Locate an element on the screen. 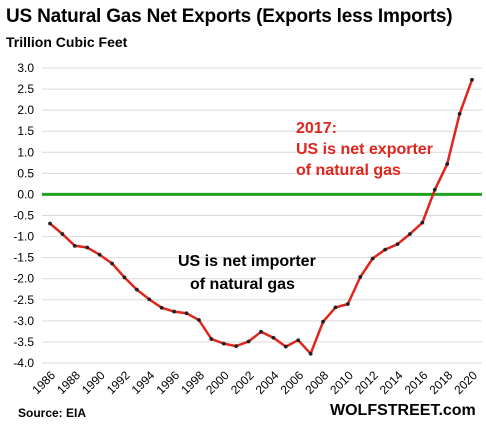  x-tick-label: 2020 is located at coordinates (465, 382).